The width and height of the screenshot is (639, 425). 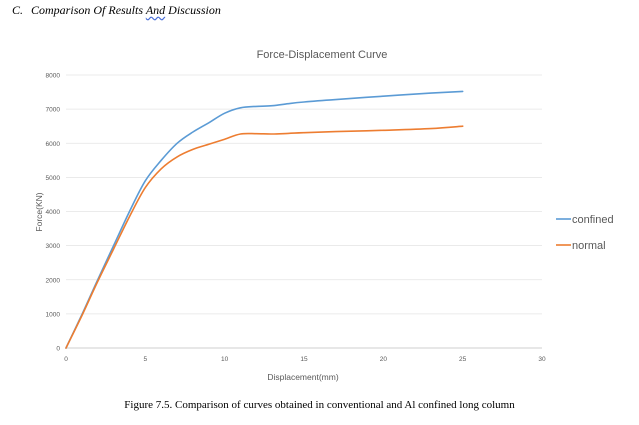 What do you see at coordinates (88, 10) in the screenshot?
I see `section-heading-text-start: Comparison Of Results` at bounding box center [88, 10].